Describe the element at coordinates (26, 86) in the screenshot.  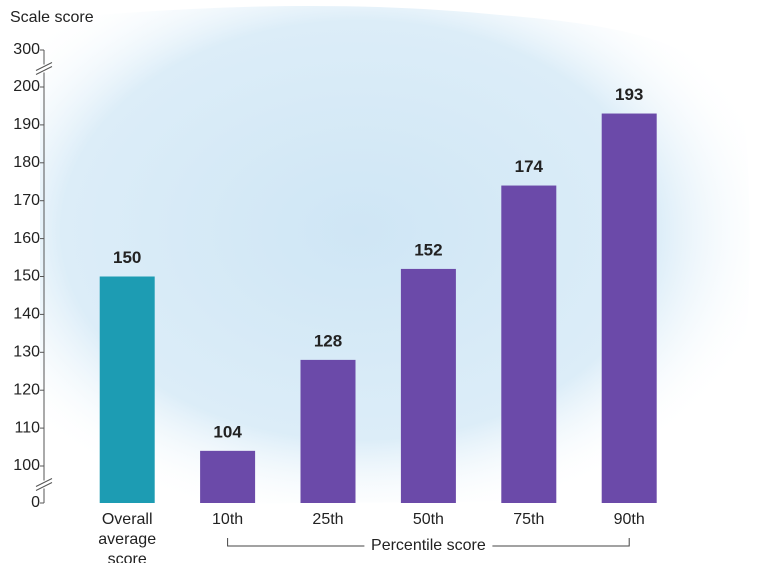
I see `y-tick-label: 200` at that location.